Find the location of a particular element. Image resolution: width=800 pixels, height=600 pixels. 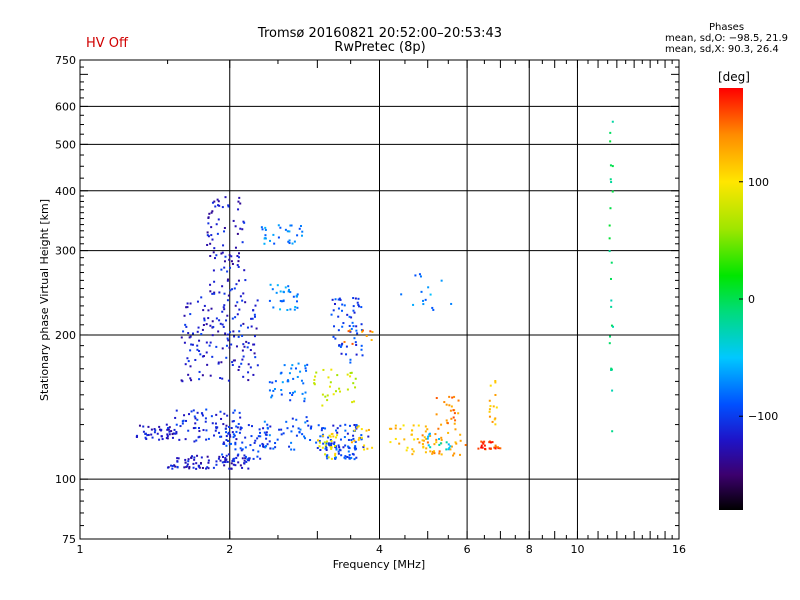

x-axis-label: Frequency [MHz] is located at coordinates (379, 564).